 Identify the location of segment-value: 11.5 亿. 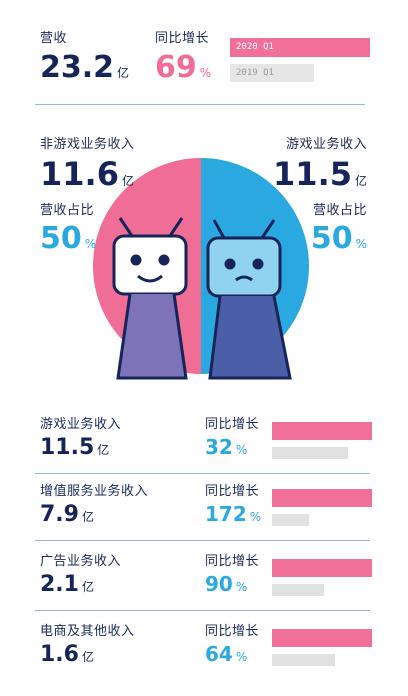
(74, 447).